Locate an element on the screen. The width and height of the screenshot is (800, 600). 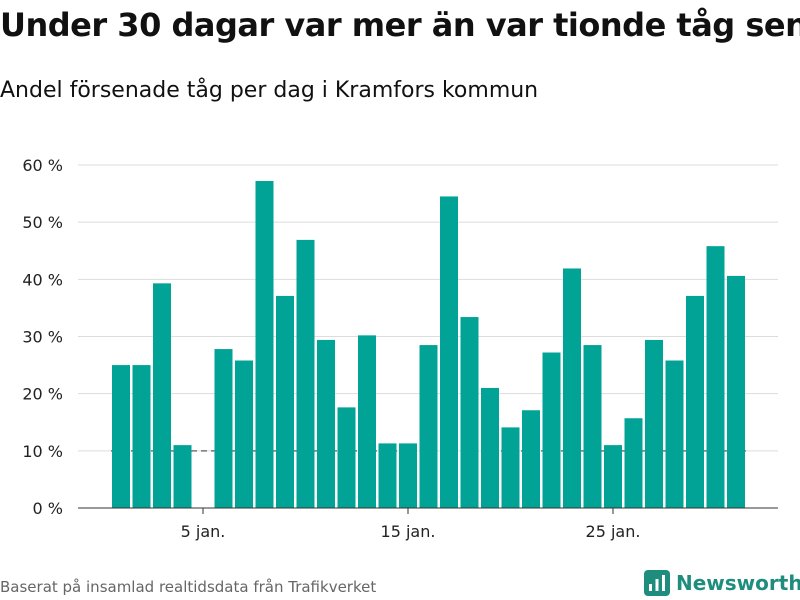
y-tick-label: 0 % is located at coordinates (48, 508).